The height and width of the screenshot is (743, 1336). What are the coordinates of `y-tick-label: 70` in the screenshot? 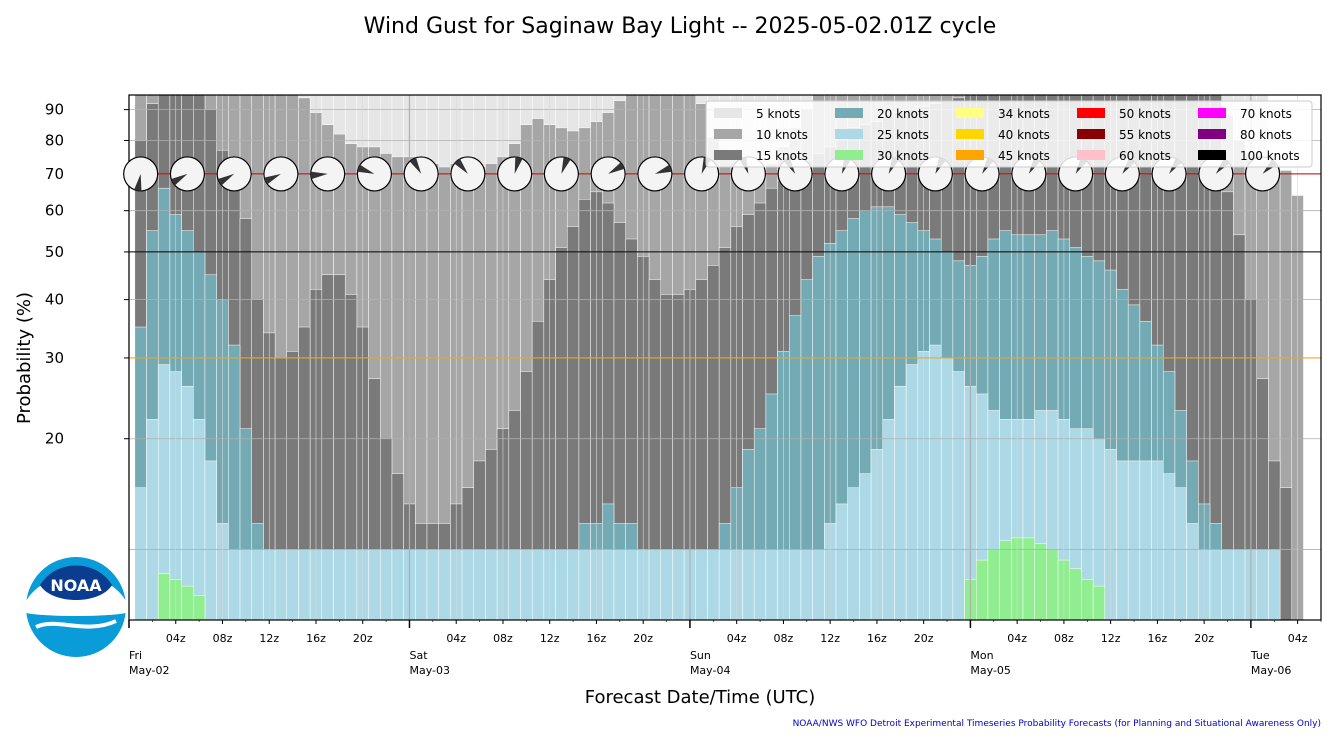 It's located at (54, 174).